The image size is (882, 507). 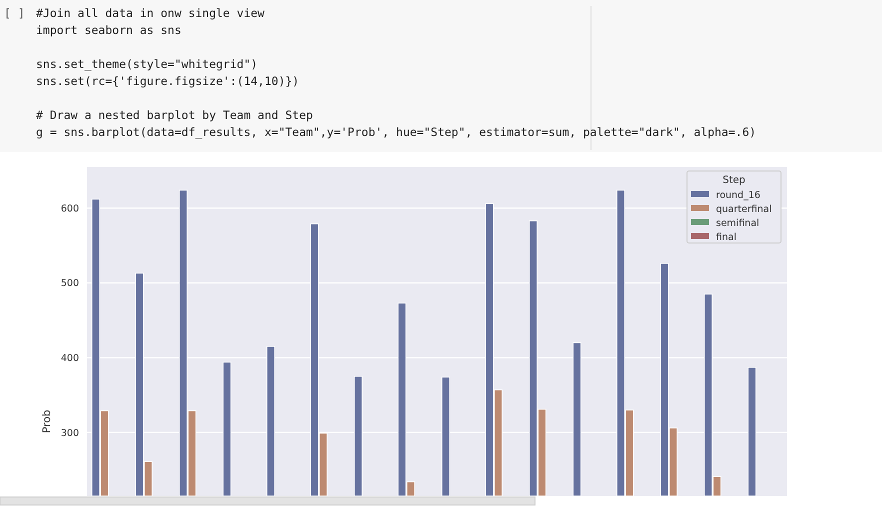 What do you see at coordinates (150, 13) in the screenshot?
I see `text: #Join all data in onw single view` at bounding box center [150, 13].